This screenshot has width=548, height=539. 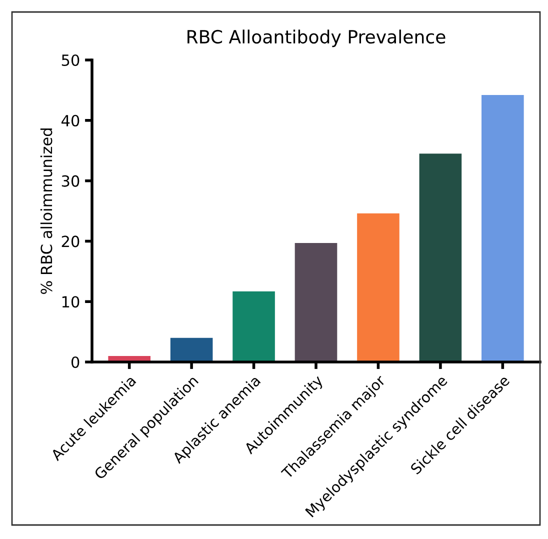 I want to click on y-axis-title: % RBC alloimmunized, so click(x=46, y=211).